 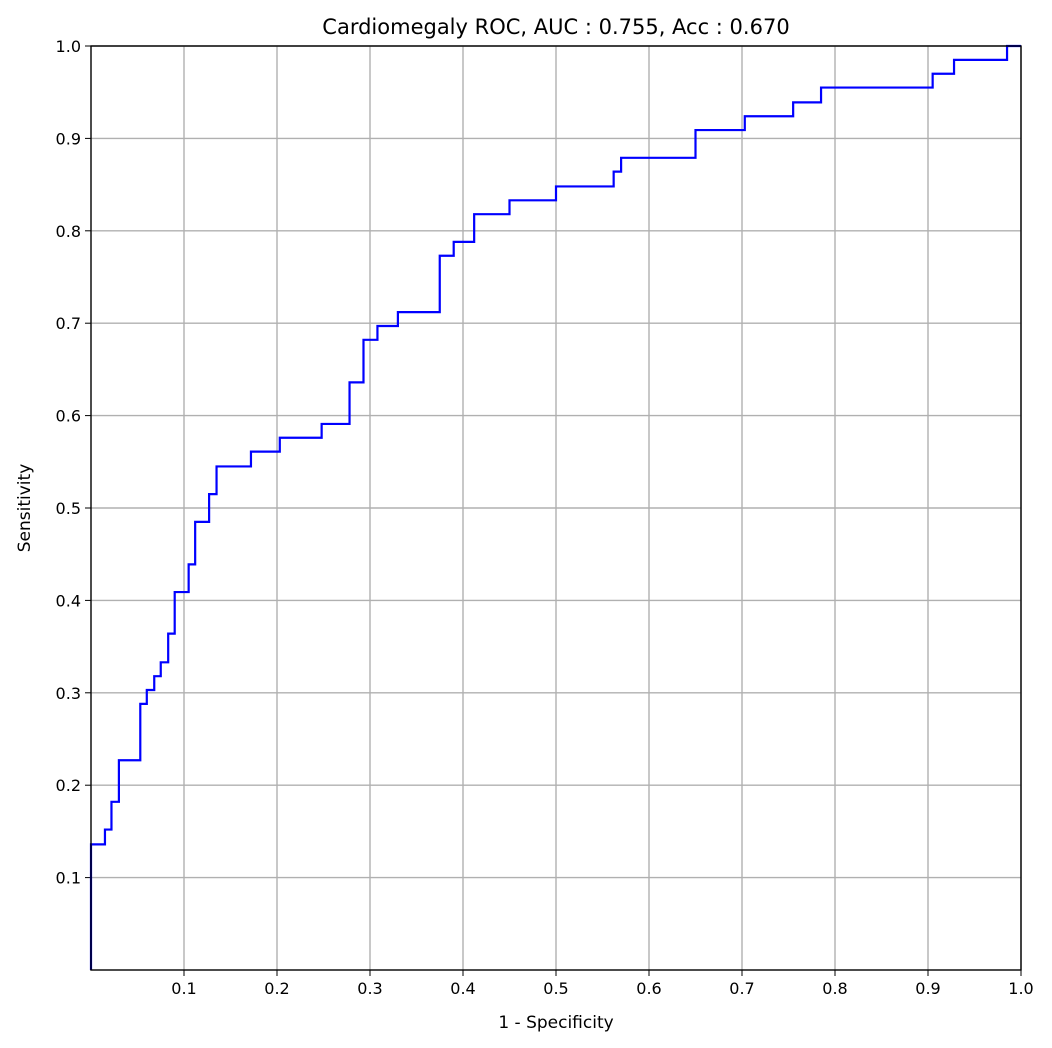 What do you see at coordinates (25, 508) in the screenshot?
I see `y-axis-label: Sensitivity` at bounding box center [25, 508].